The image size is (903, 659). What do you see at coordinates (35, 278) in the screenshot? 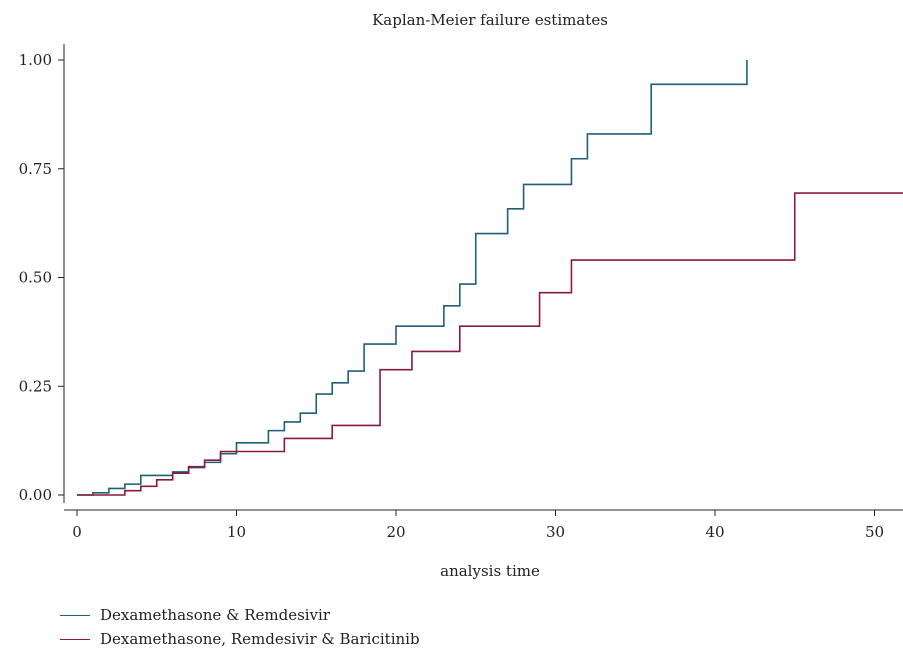
I see `y-tick-label: 0.50` at bounding box center [35, 278].